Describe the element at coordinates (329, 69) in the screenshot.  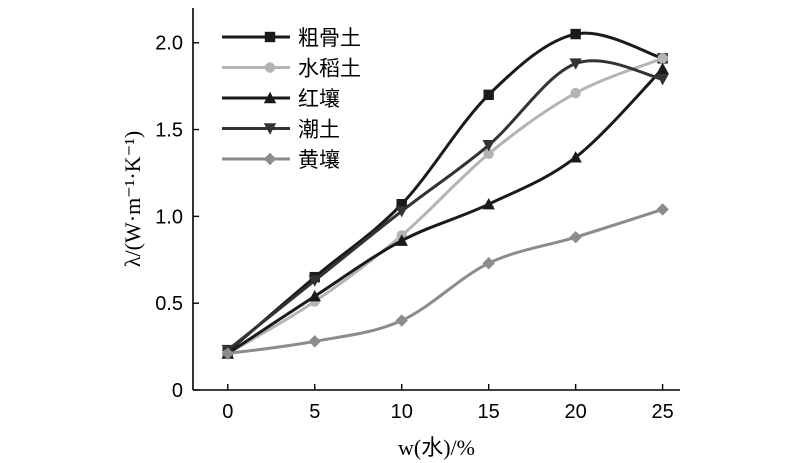
I see `legend-label: 水稻土` at that location.